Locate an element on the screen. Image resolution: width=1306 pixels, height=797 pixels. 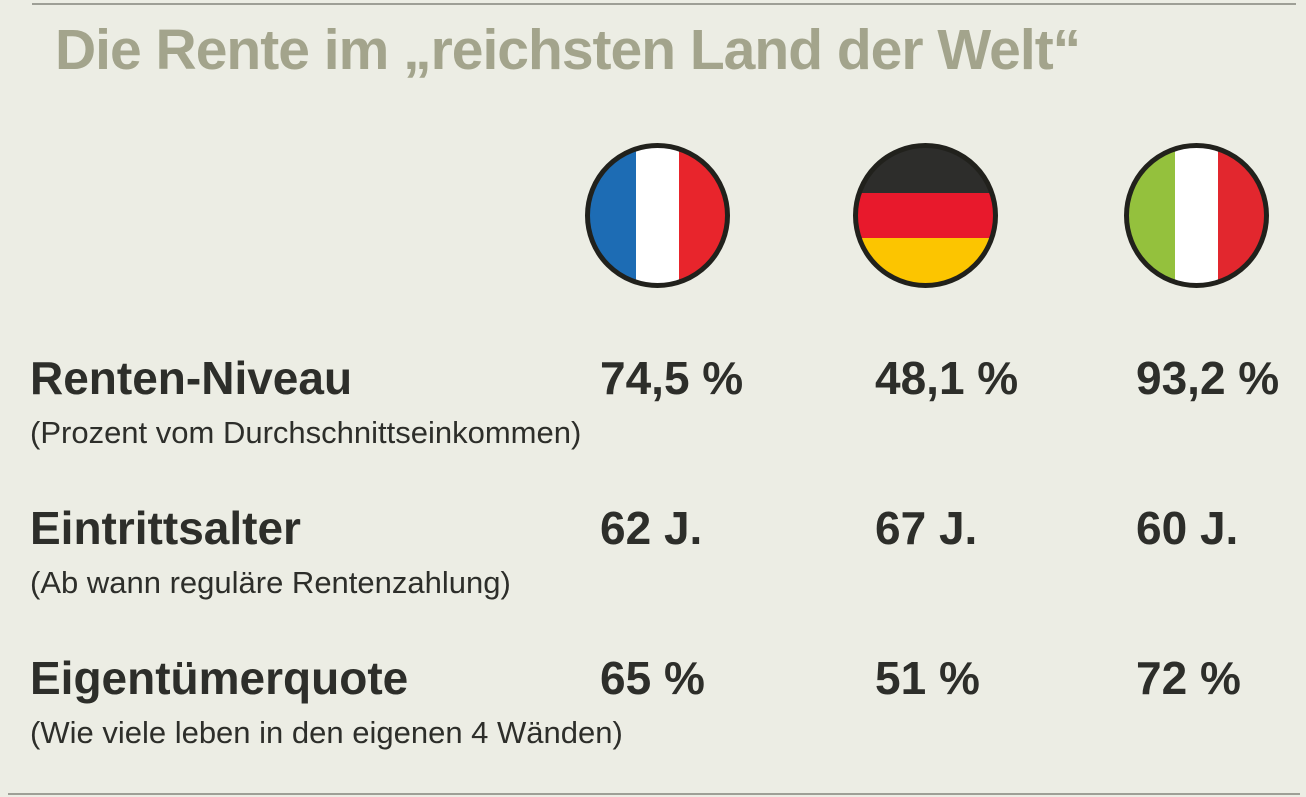
france-flag-icon is located at coordinates (657, 215).